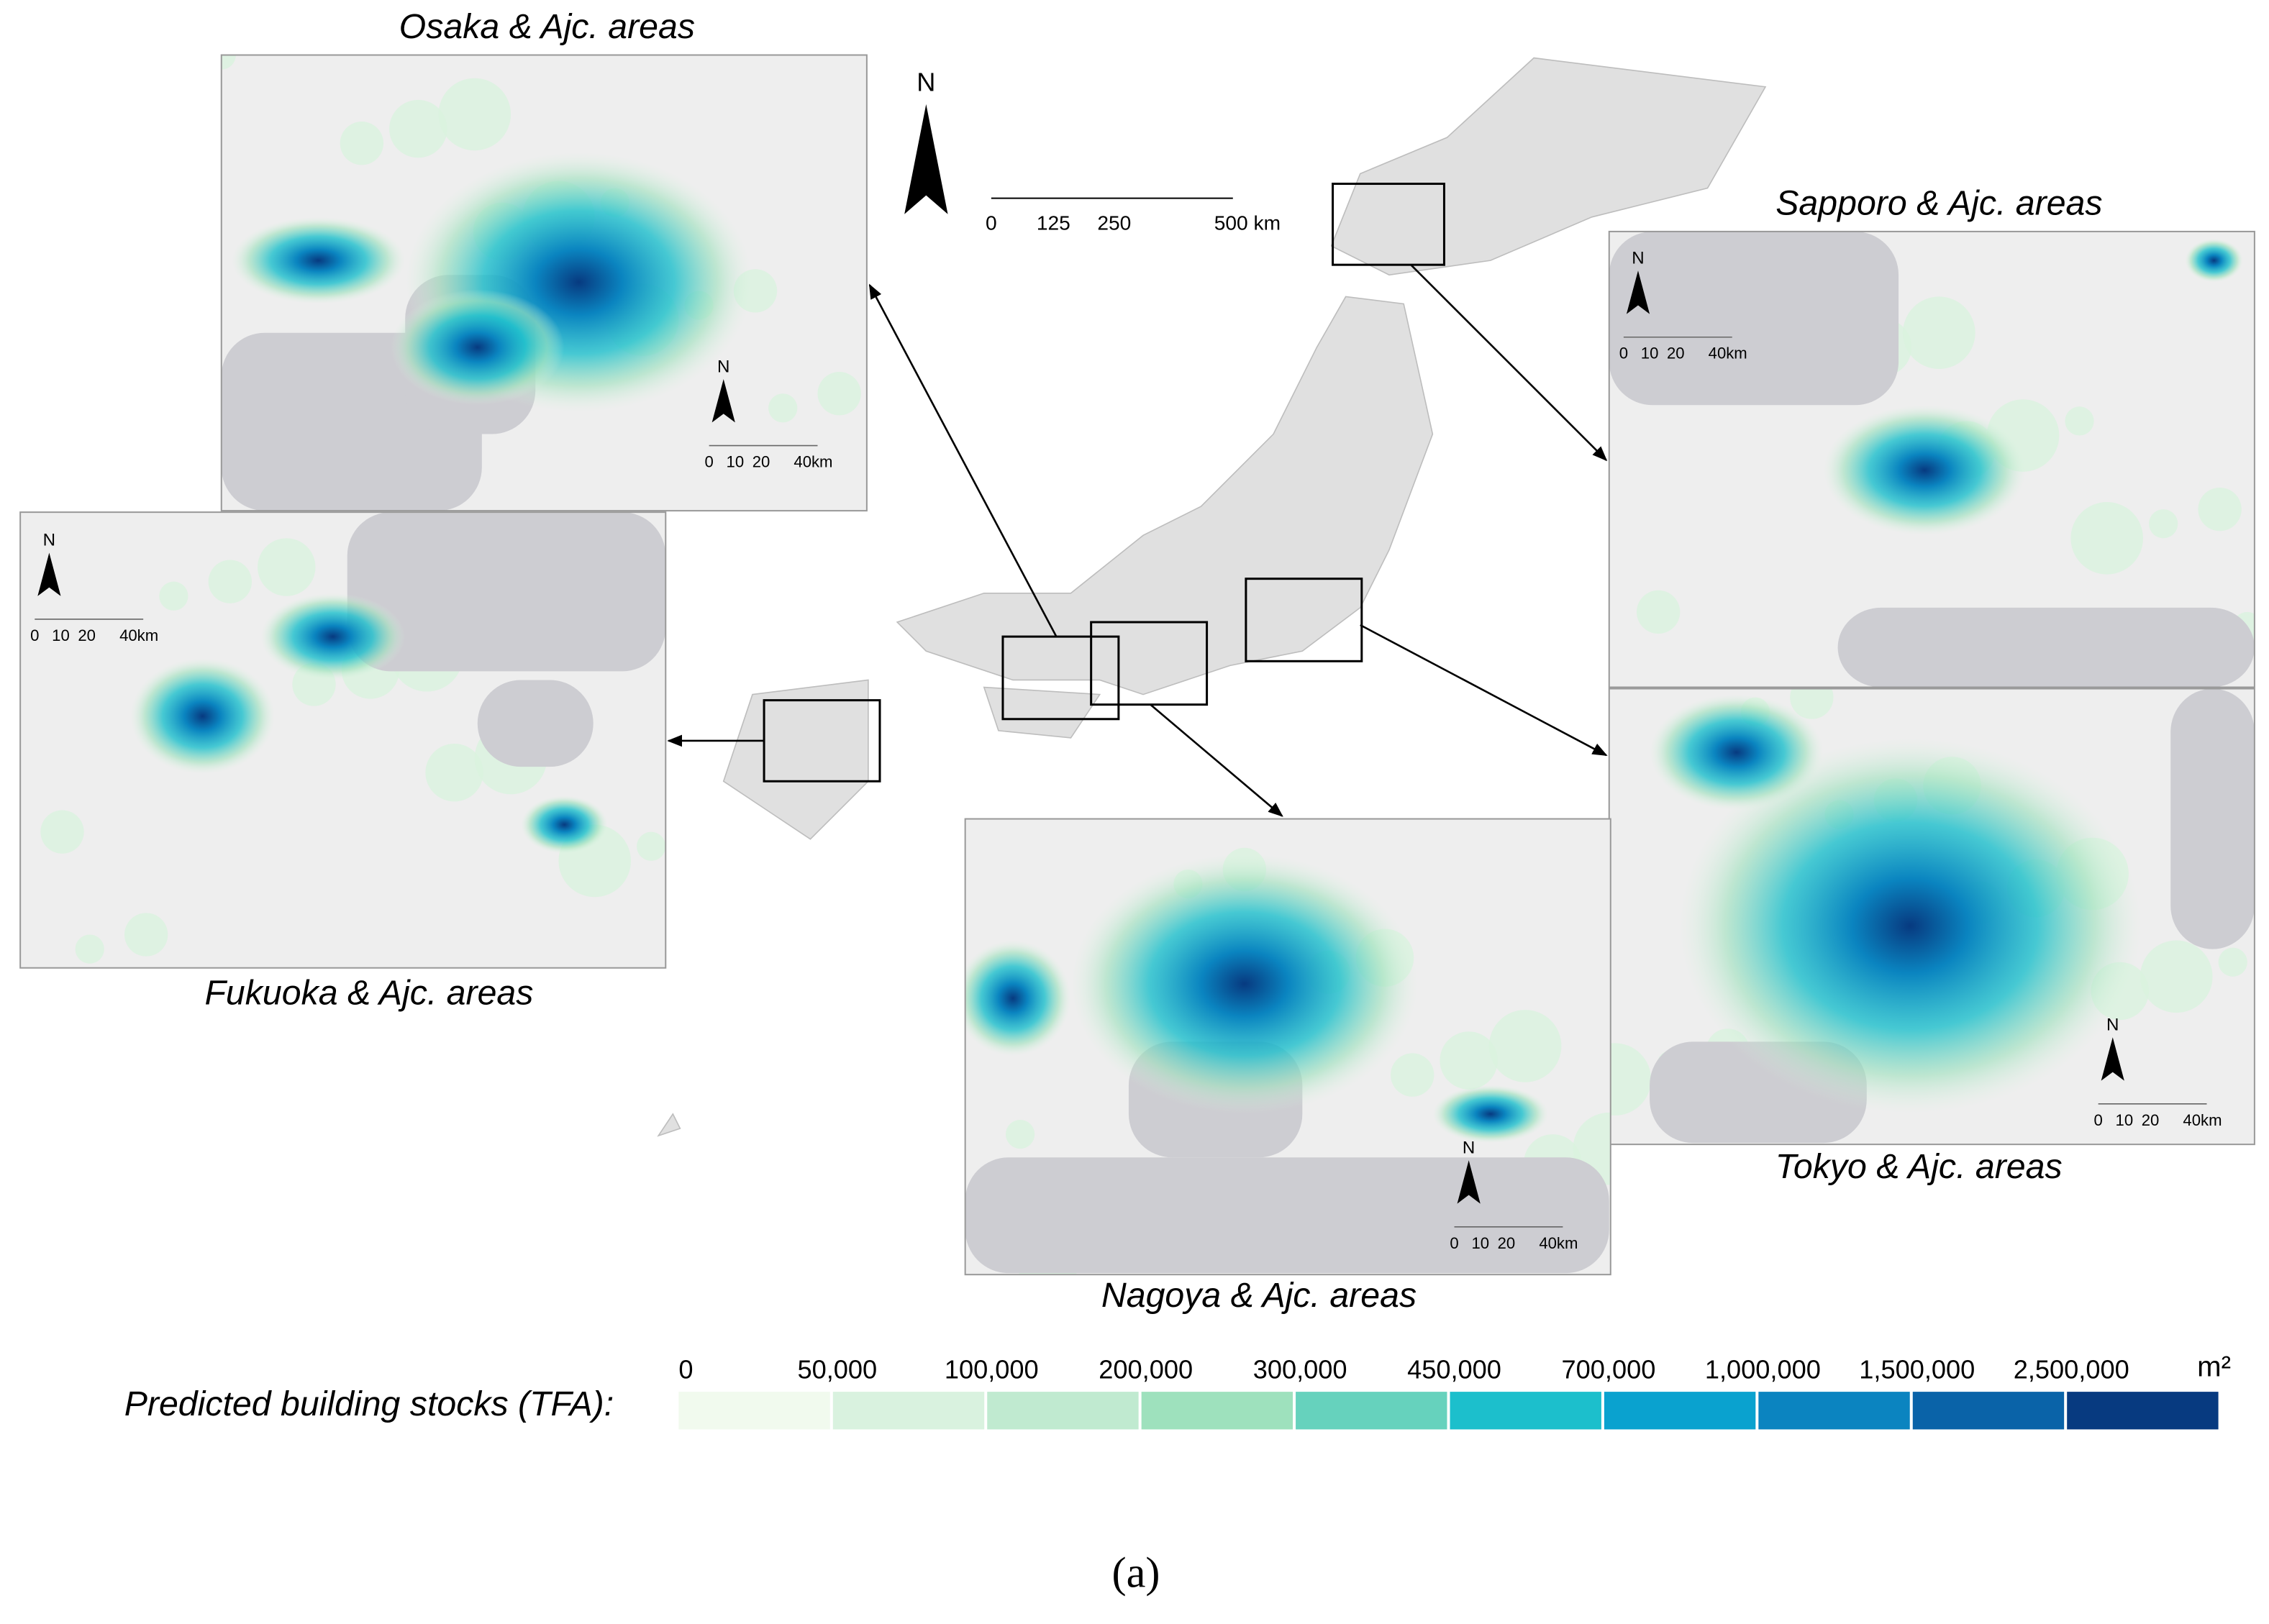 The width and height of the screenshot is (2269, 1624). I want to click on inset-title: Tokyo & Ajc. areas, so click(1919, 1167).